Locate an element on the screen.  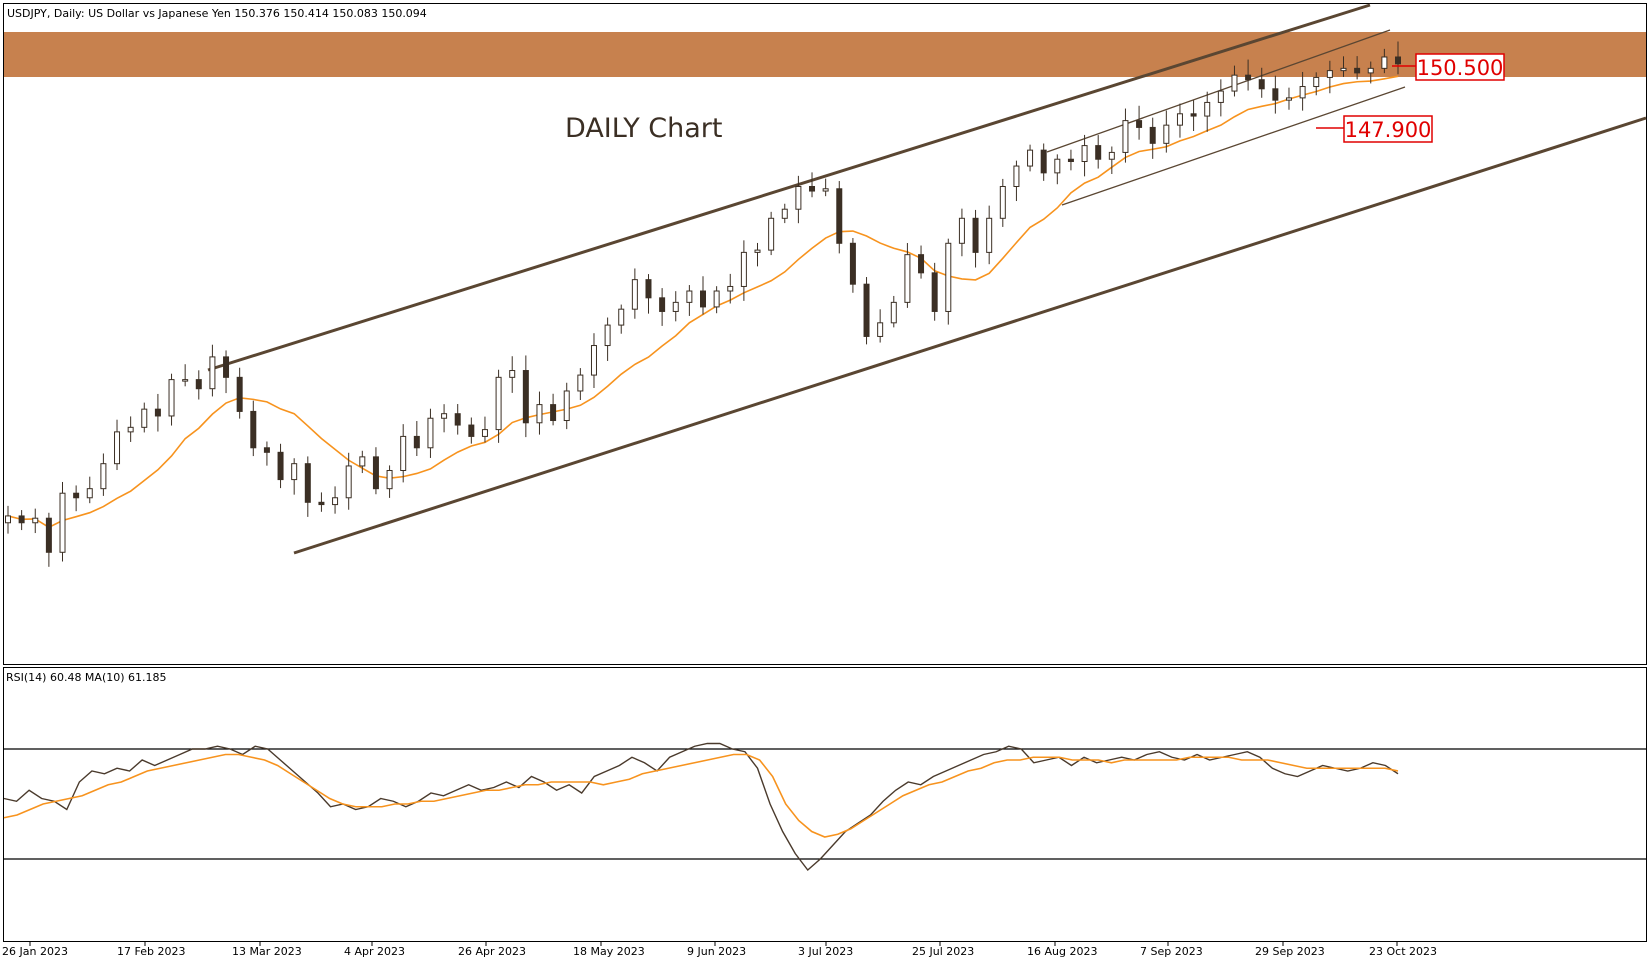
support-label-box is located at coordinates (1388, 129).